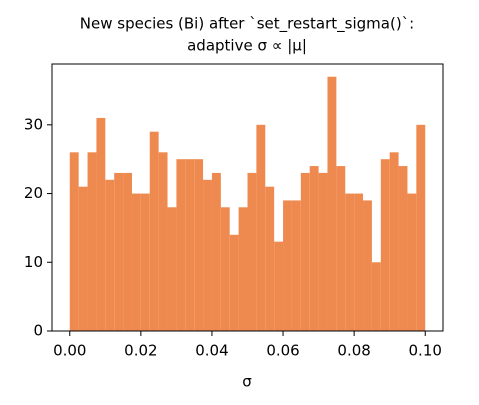 This screenshot has height=405, width=479. Describe the element at coordinates (425, 351) in the screenshot. I see `x-tick-label: 0.10` at that location.